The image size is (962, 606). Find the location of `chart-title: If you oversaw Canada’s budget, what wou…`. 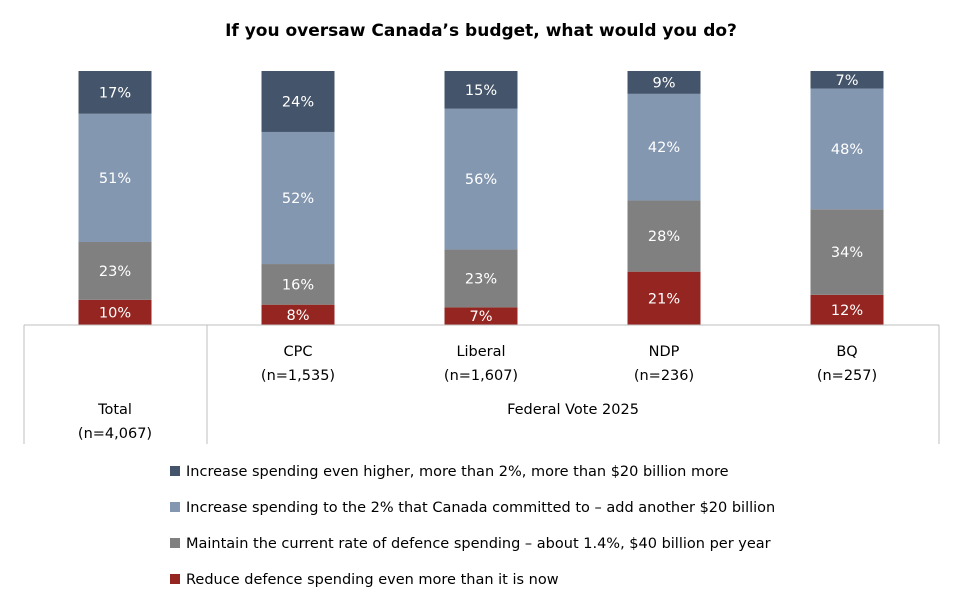

chart-title: If you oversaw Canada’s budget, what wou… is located at coordinates (481, 31).